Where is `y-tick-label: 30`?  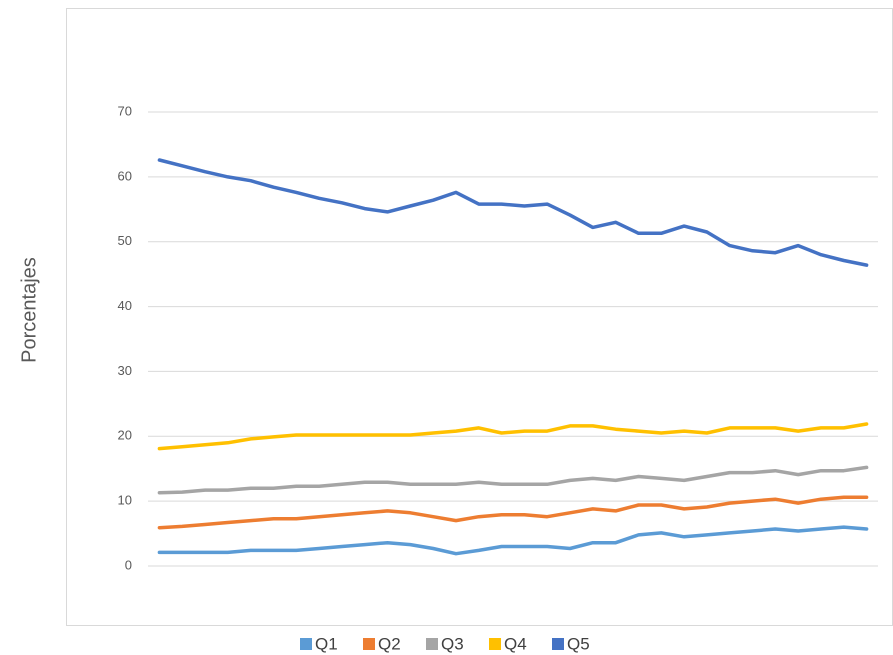
y-tick-label: 30 is located at coordinates (125, 370).